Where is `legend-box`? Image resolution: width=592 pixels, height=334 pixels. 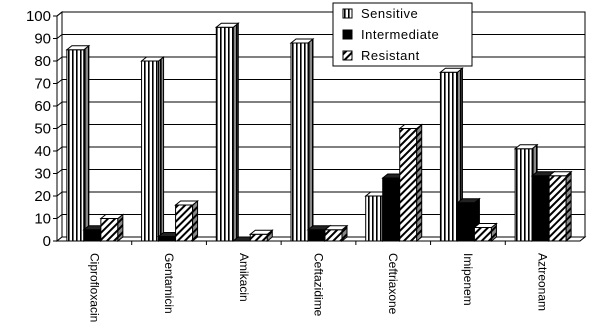 legend-box is located at coordinates (402, 34).